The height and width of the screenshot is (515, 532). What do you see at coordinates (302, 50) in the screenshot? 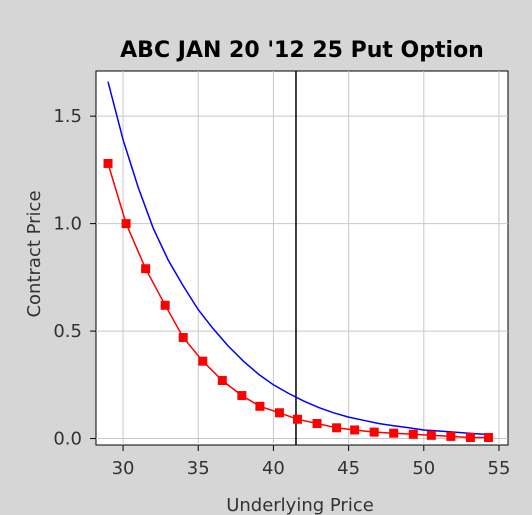
I see `chart-title: ABC JAN 20 '12 25 Put Option` at bounding box center [302, 50].